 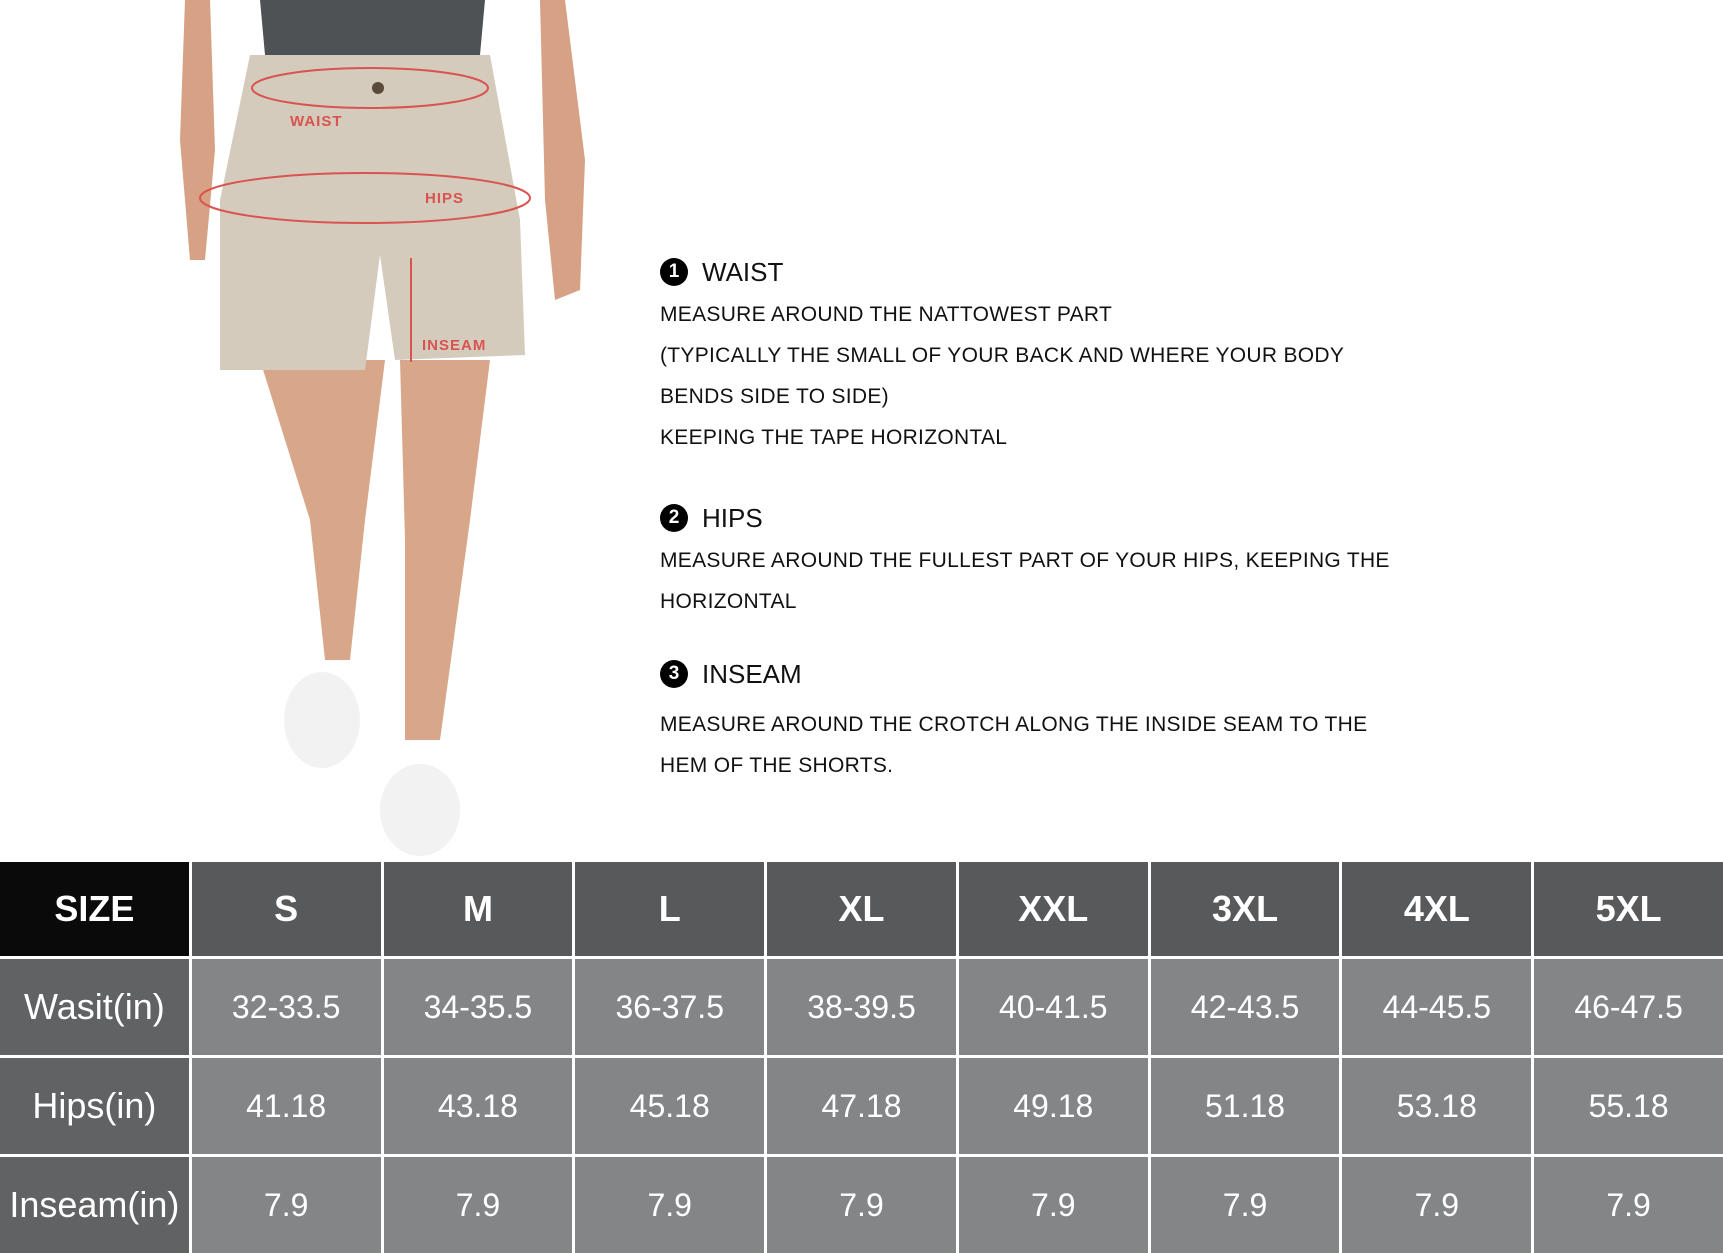 I want to click on section-title: WAIST, so click(x=743, y=271).